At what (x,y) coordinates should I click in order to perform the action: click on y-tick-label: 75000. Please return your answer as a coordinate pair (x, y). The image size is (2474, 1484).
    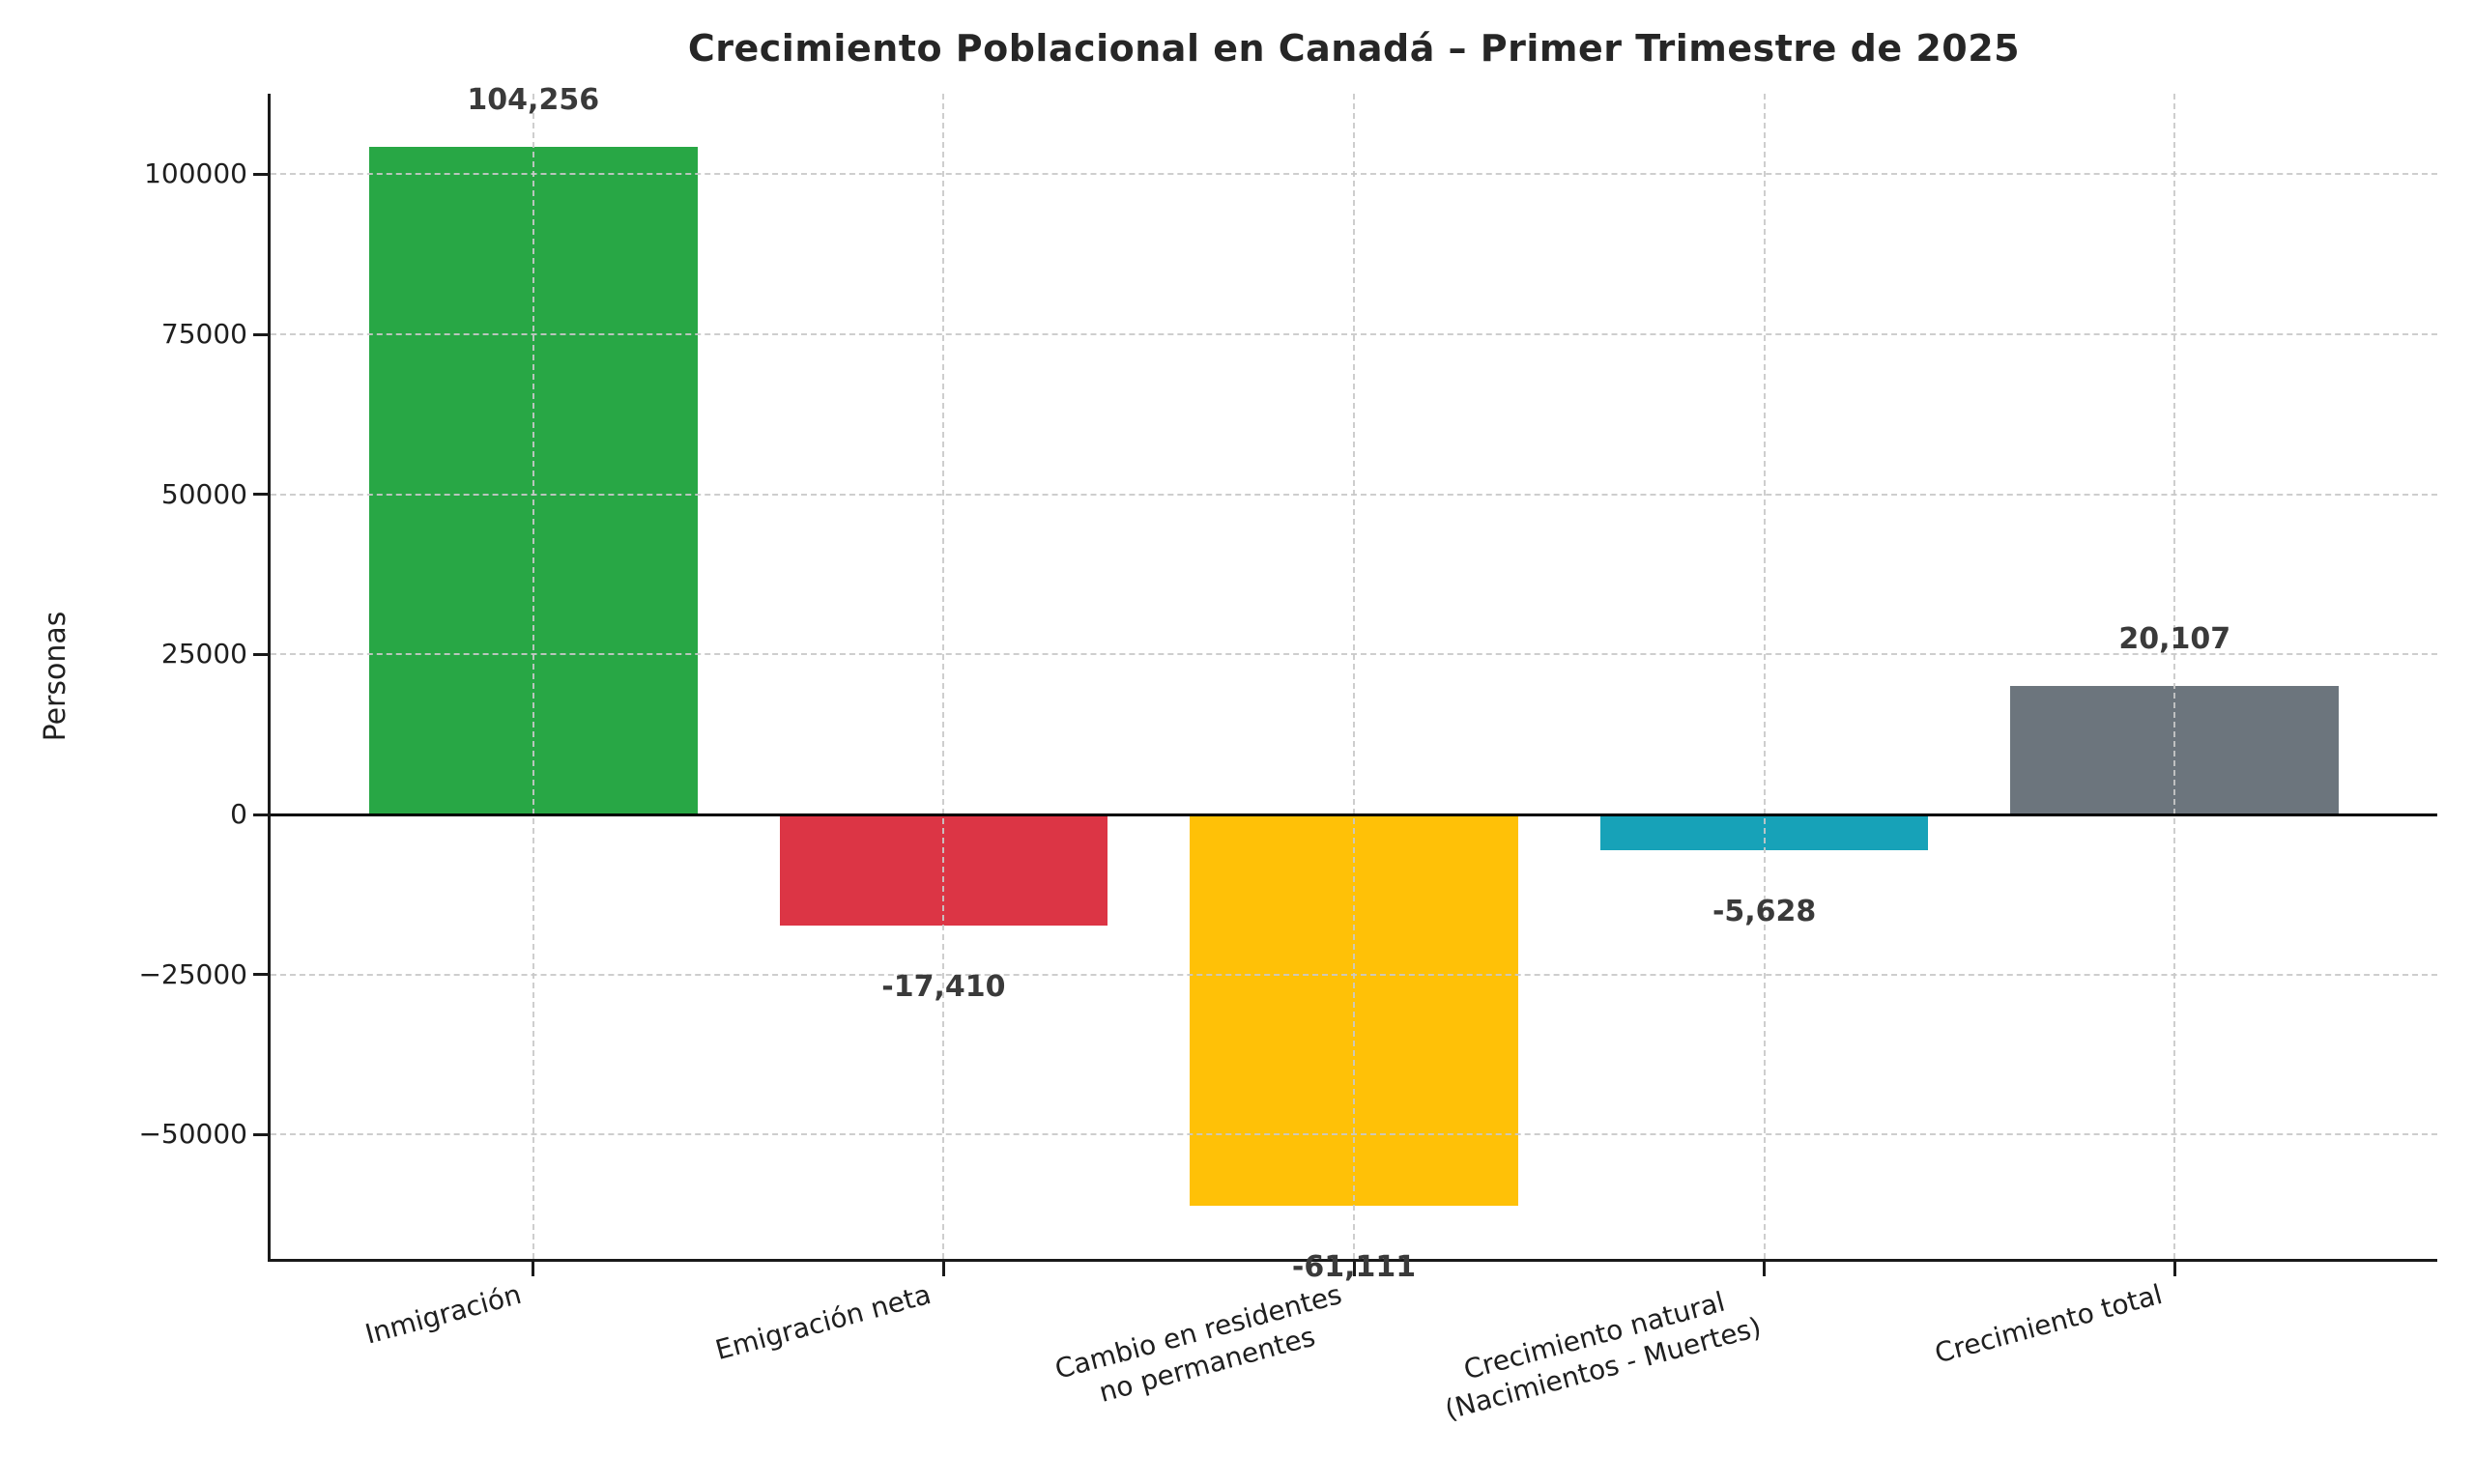
    Looking at the image, I should click on (203, 334).